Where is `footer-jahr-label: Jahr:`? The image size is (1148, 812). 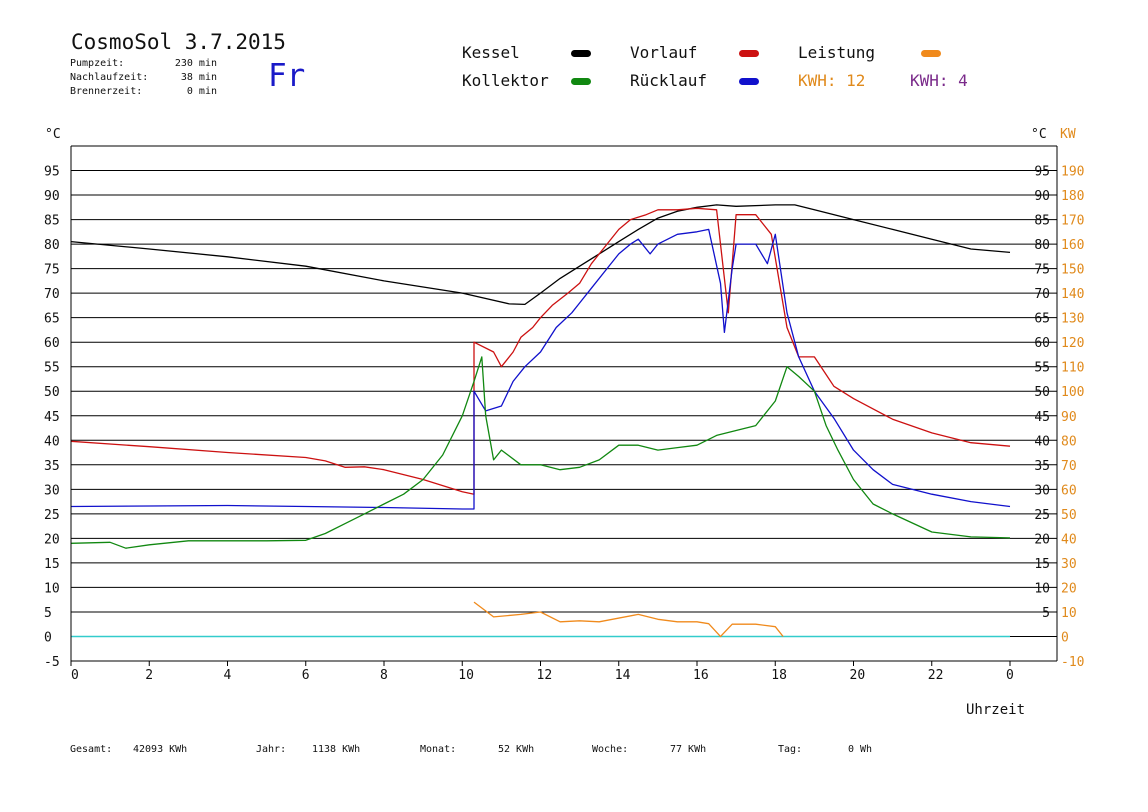
footer-jahr-label: Jahr: is located at coordinates (271, 749).